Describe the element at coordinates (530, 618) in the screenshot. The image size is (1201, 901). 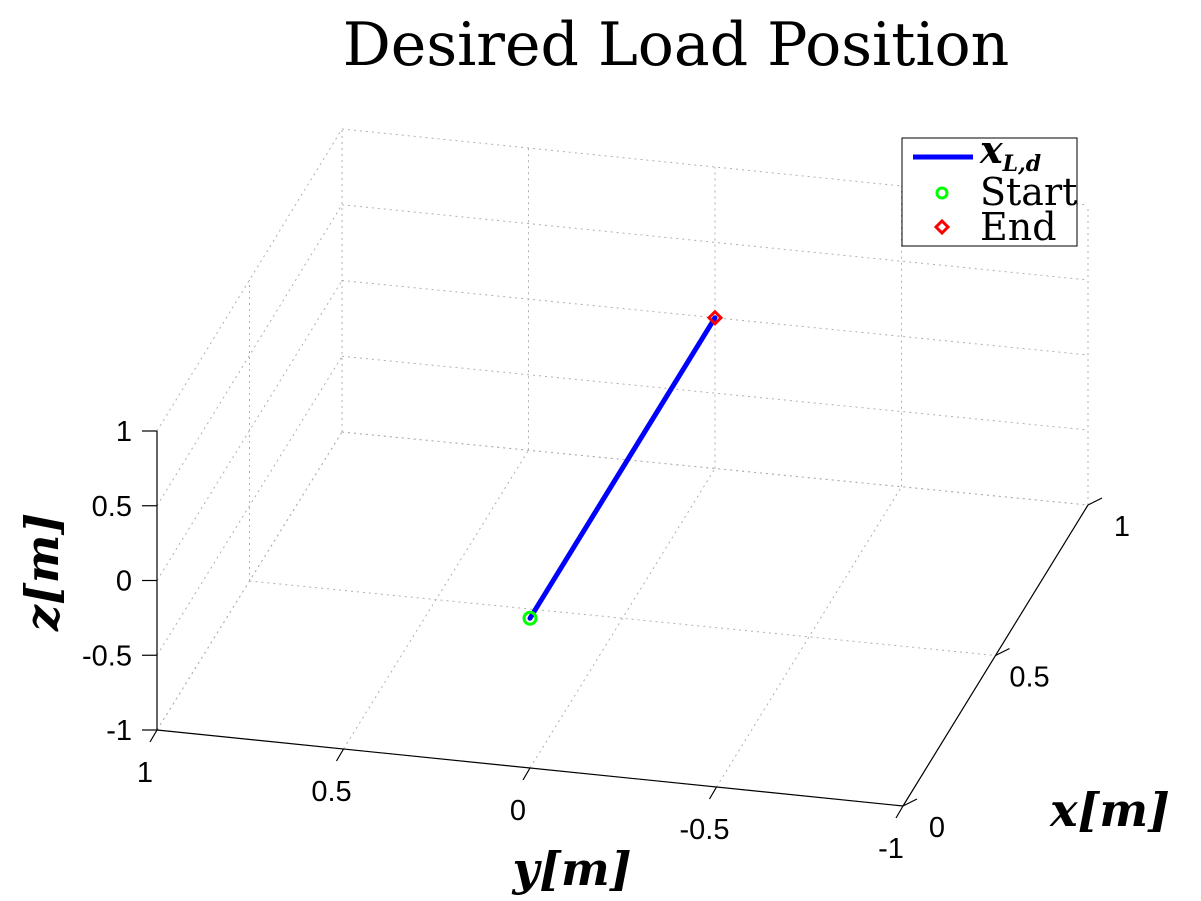
I see `start-marker` at that location.